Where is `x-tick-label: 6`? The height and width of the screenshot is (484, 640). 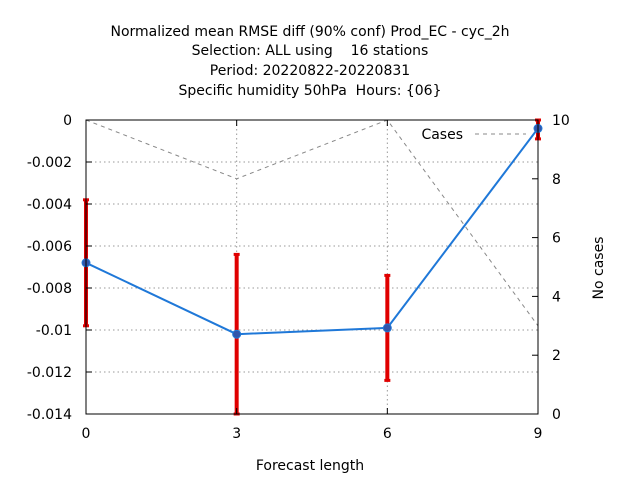
x-tick-label: 6 is located at coordinates (387, 434).